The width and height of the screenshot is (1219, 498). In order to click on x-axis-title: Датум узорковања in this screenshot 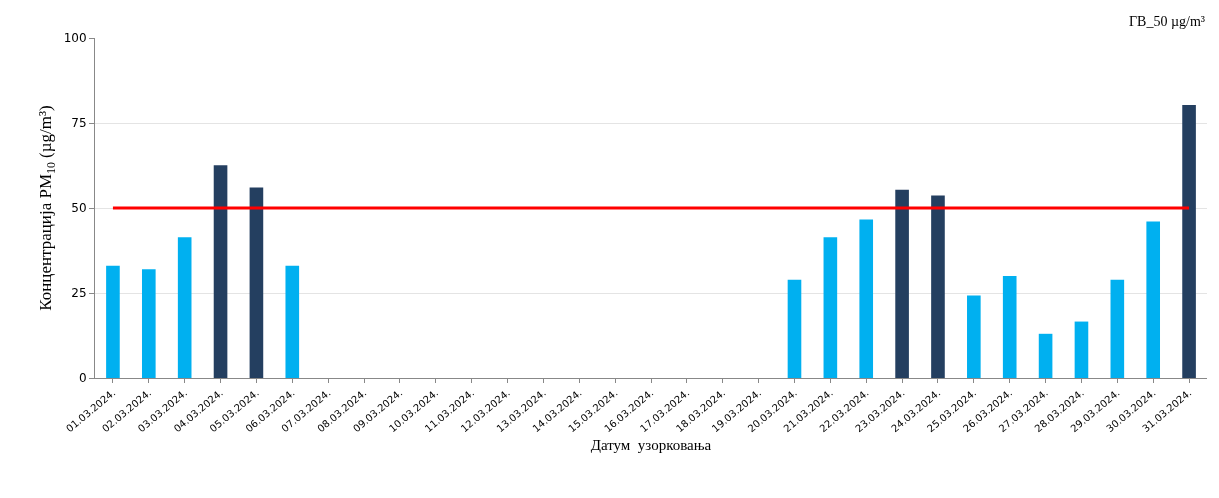, I will do `click(651, 445)`.